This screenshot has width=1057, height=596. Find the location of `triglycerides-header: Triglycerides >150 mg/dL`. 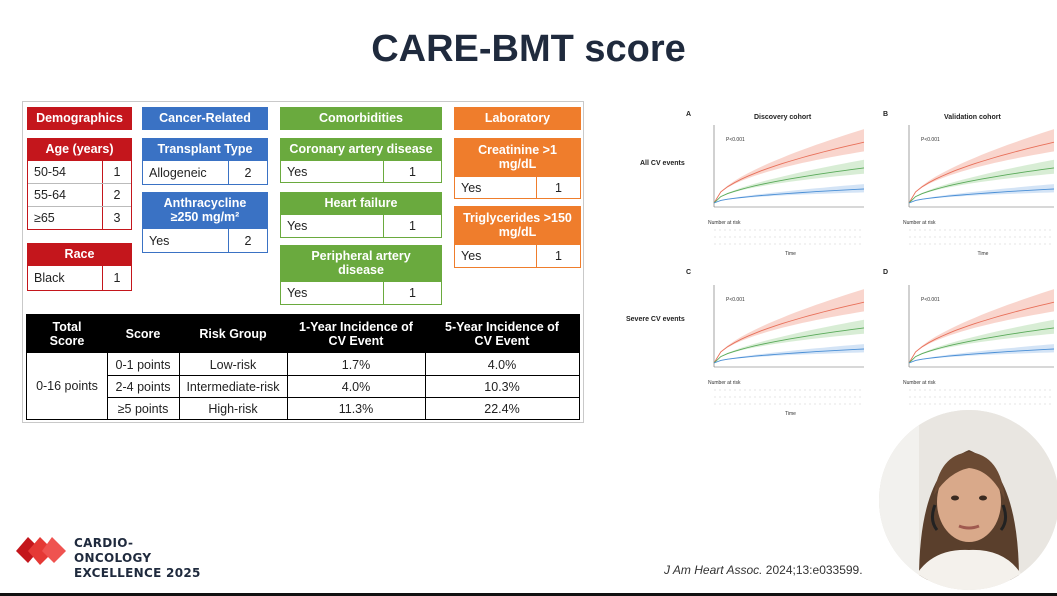

triglycerides-header: Triglycerides >150 mg/dL is located at coordinates (517, 225).